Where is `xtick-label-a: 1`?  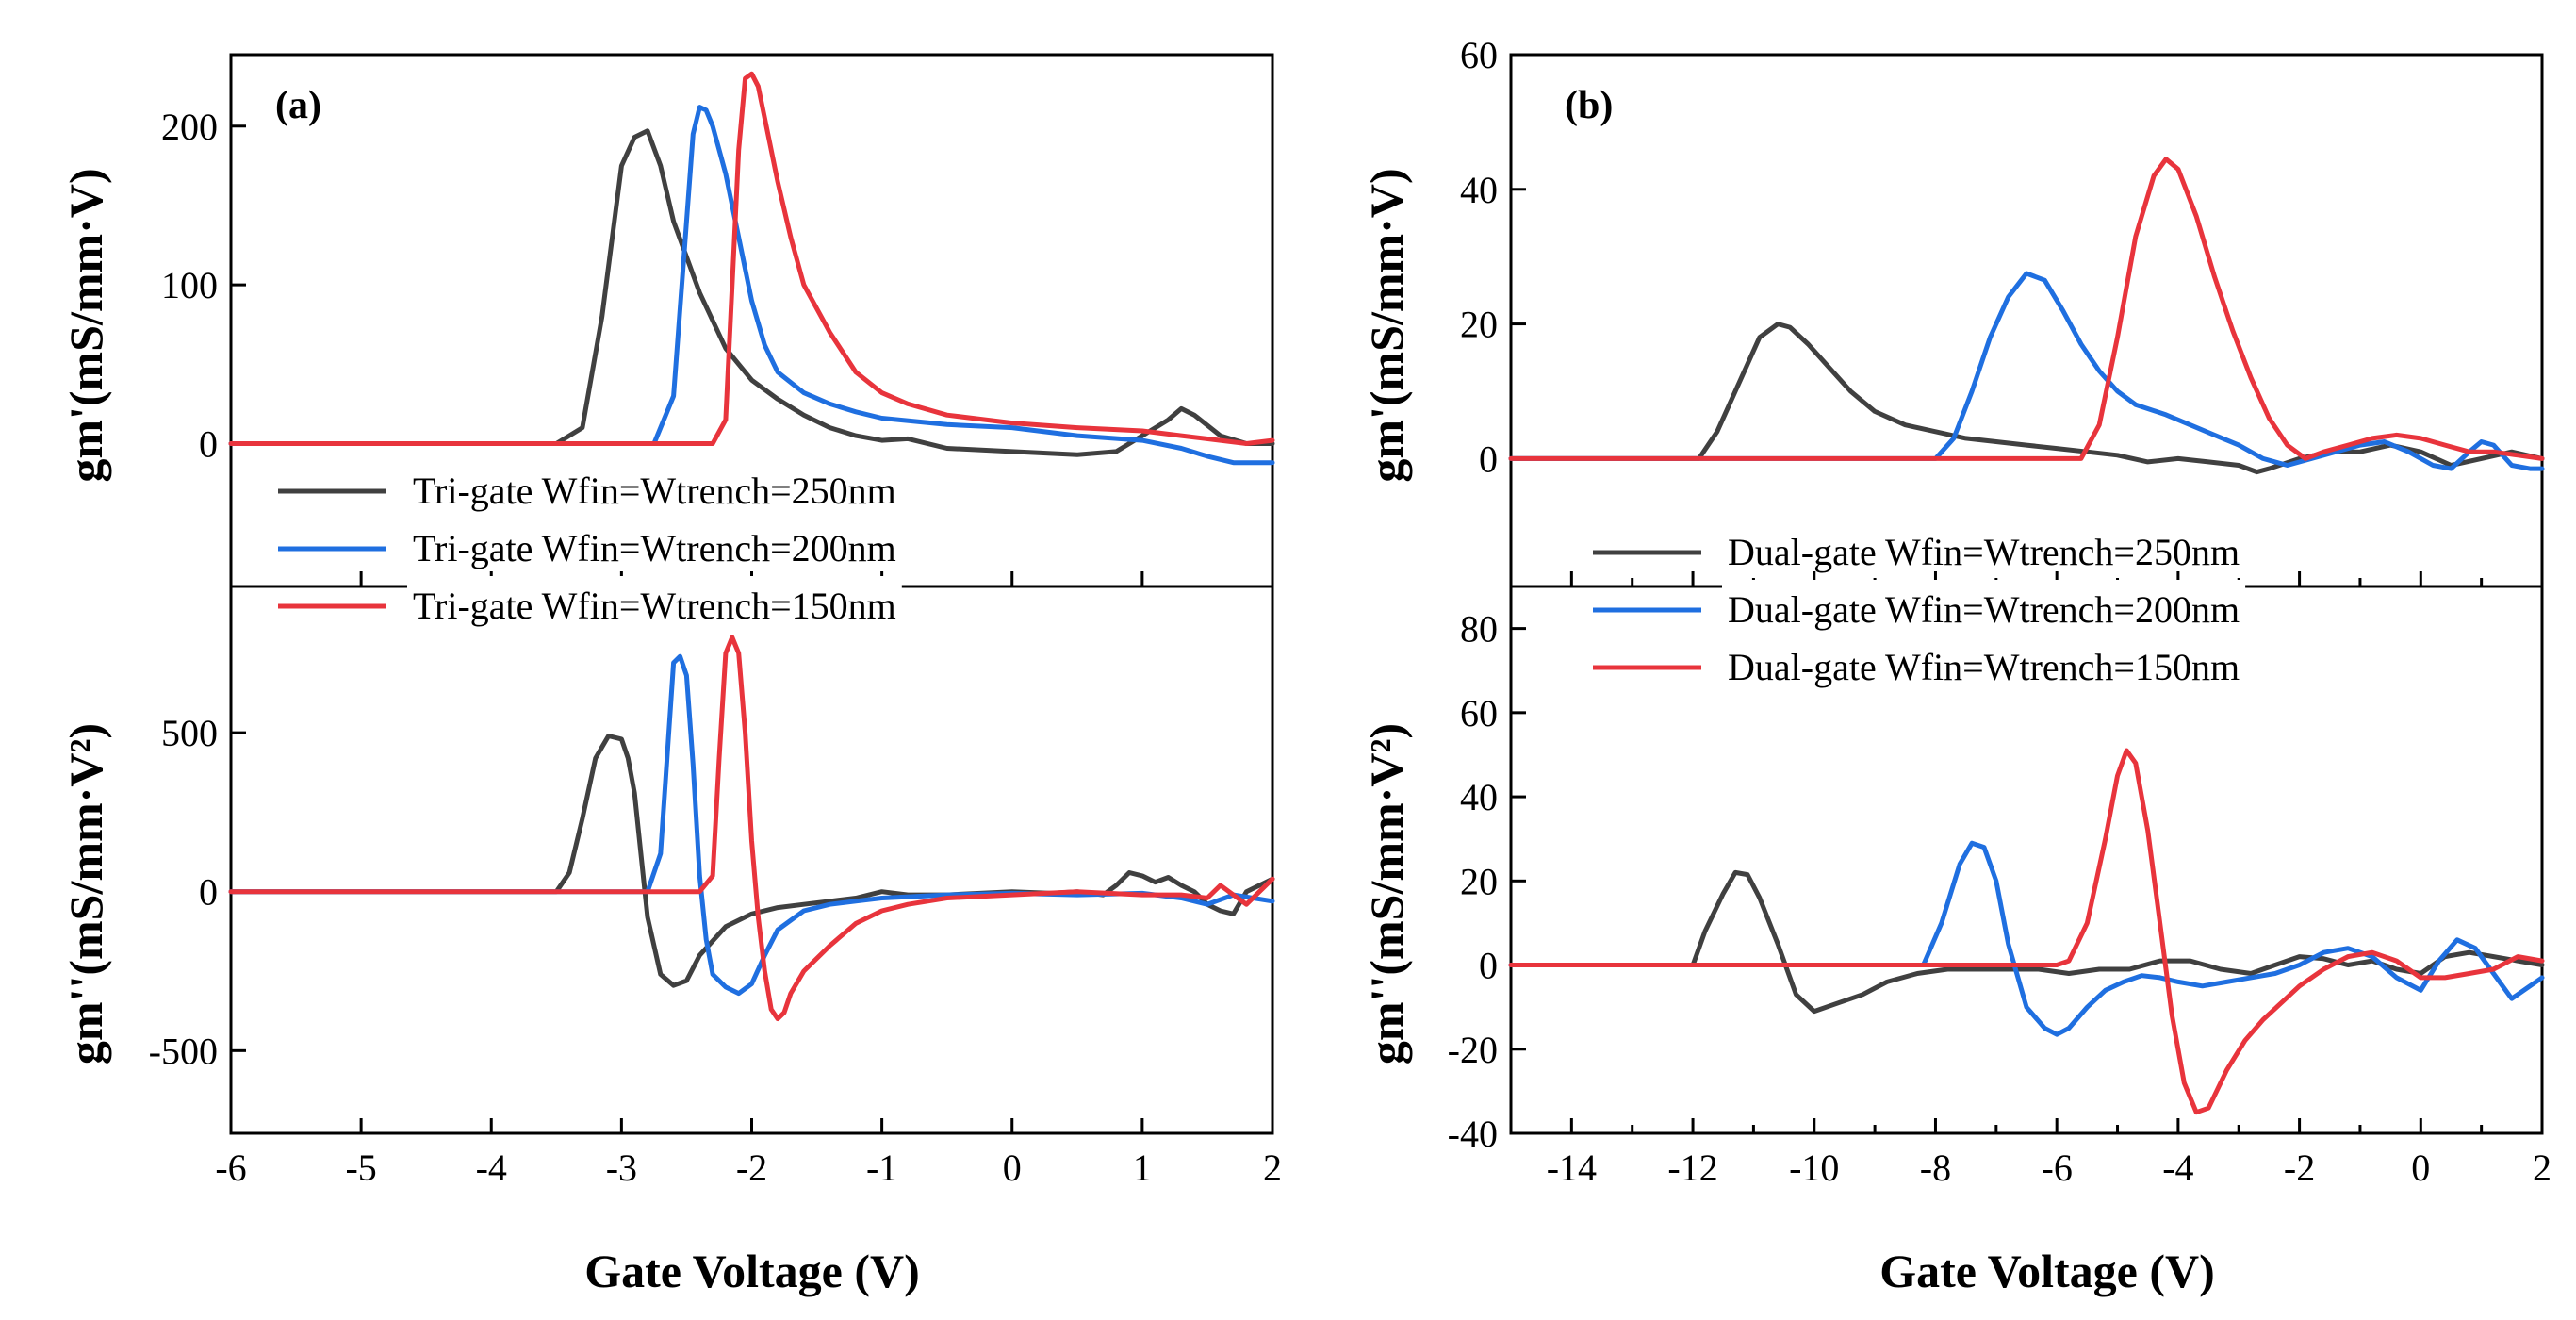 xtick-label-a: 1 is located at coordinates (1142, 1168).